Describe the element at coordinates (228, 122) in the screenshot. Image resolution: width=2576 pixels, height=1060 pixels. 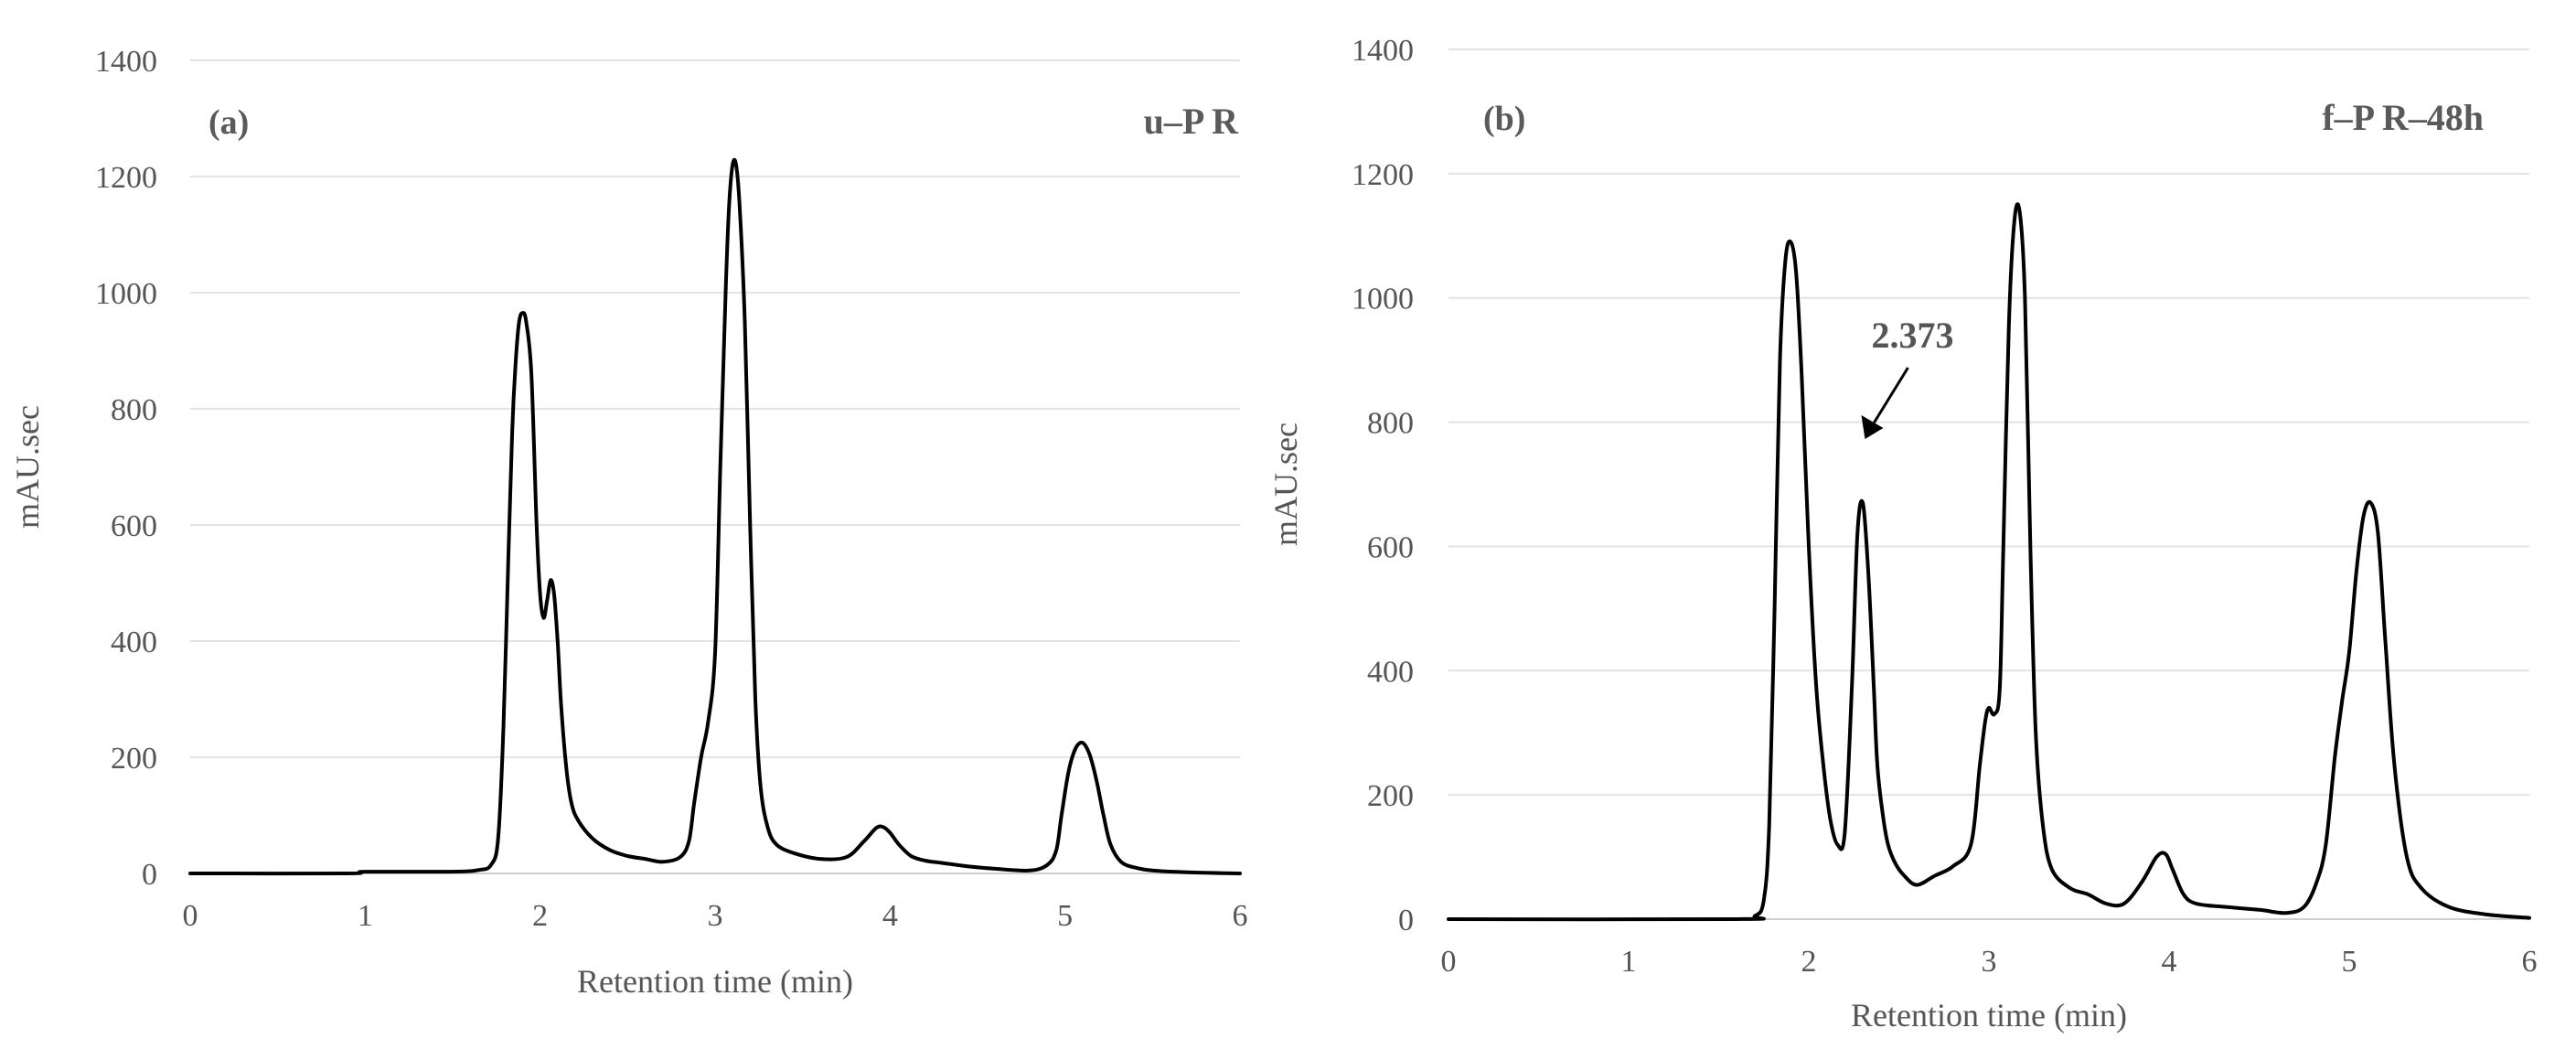
I see `panel-label: (a)` at that location.